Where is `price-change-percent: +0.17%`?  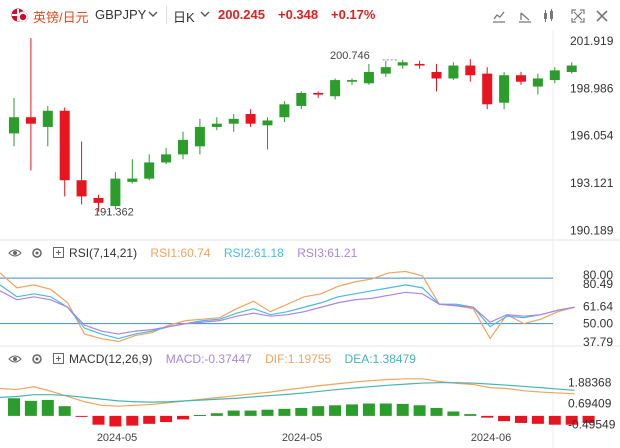
price-change-percent: +0.17% is located at coordinates (353, 14).